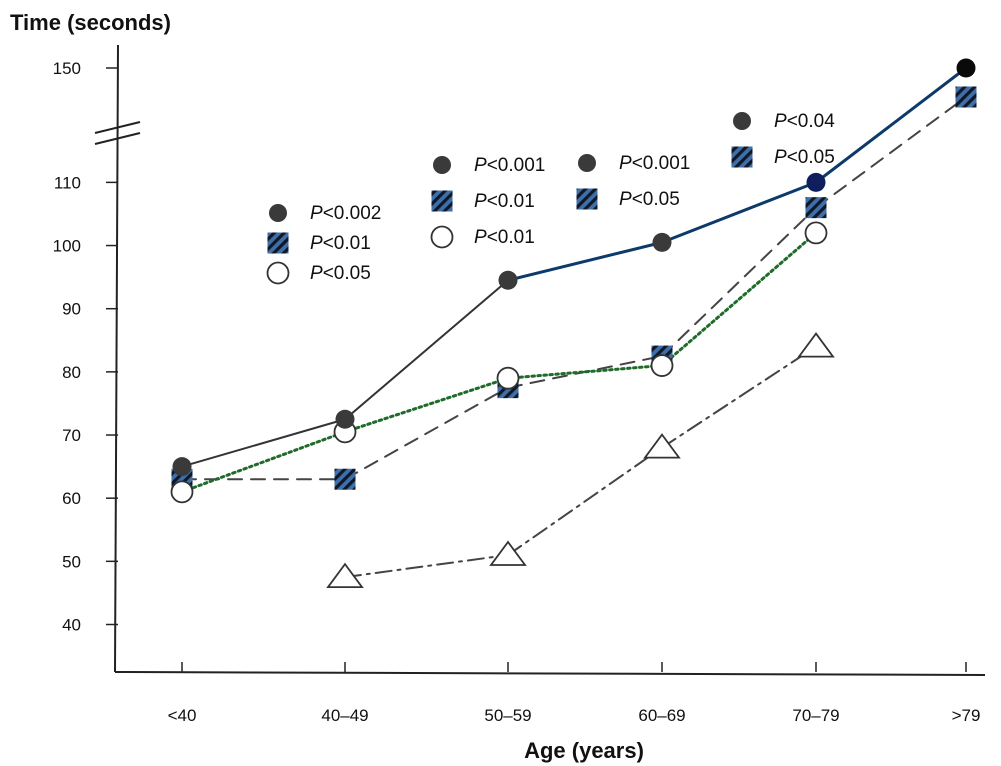  What do you see at coordinates (90, 22) in the screenshot?
I see `y-axis-title: Time (seconds)` at bounding box center [90, 22].